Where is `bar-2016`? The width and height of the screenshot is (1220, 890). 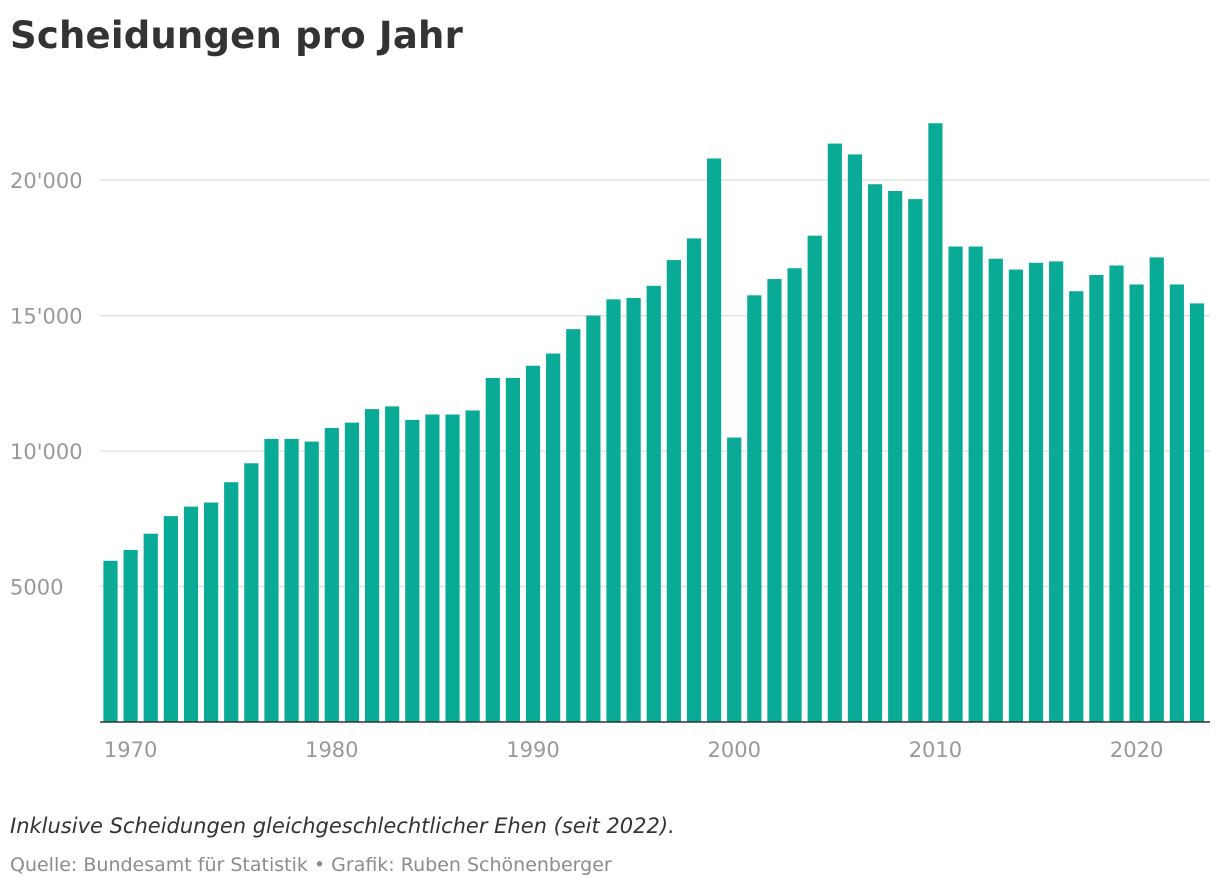
bar-2016 is located at coordinates (1056, 491).